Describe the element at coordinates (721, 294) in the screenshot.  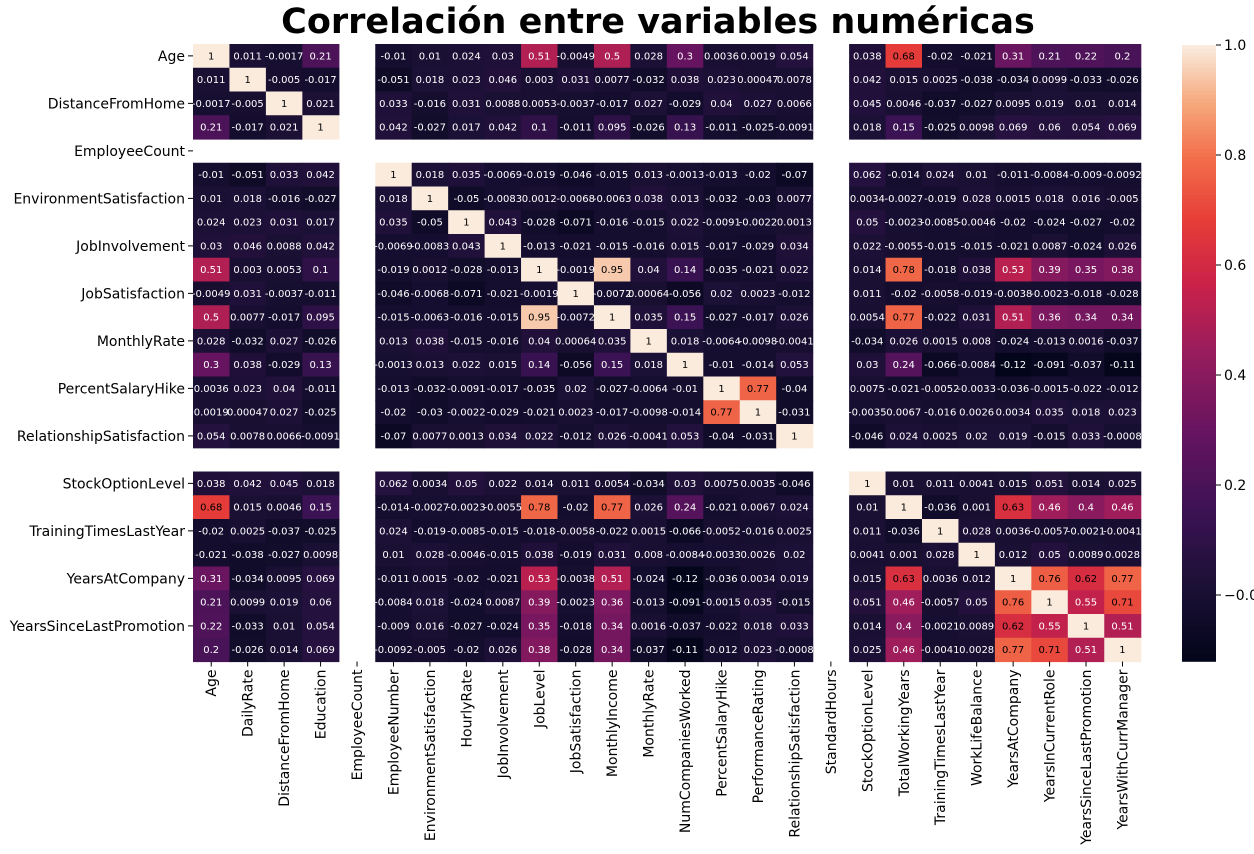
I see `cell-value-label: 0.02` at that location.